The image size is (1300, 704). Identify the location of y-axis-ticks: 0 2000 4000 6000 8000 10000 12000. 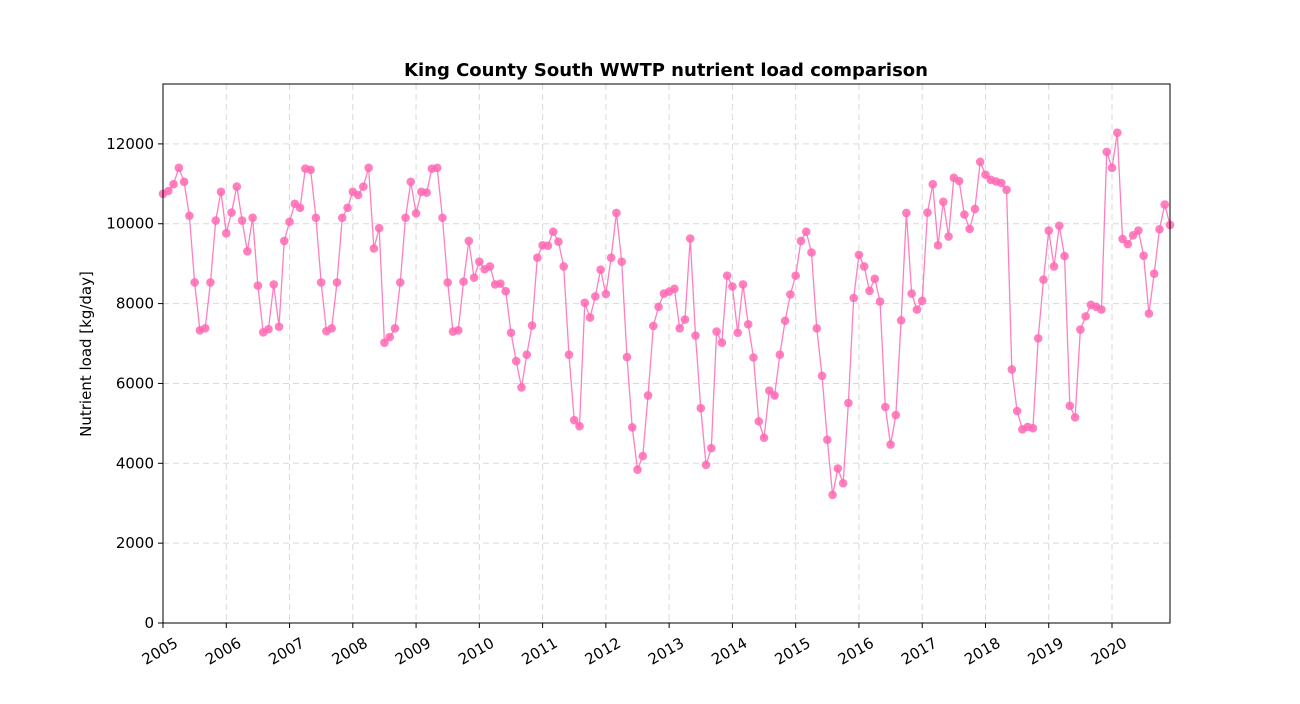
(134, 383).